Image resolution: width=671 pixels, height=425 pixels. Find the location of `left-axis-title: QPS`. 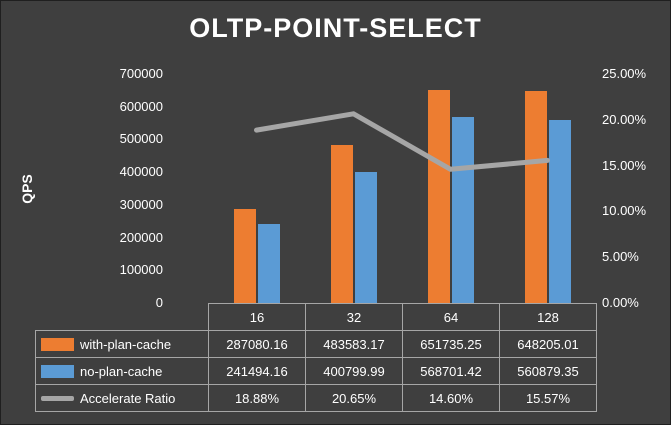

left-axis-title: QPS is located at coordinates (27, 189).